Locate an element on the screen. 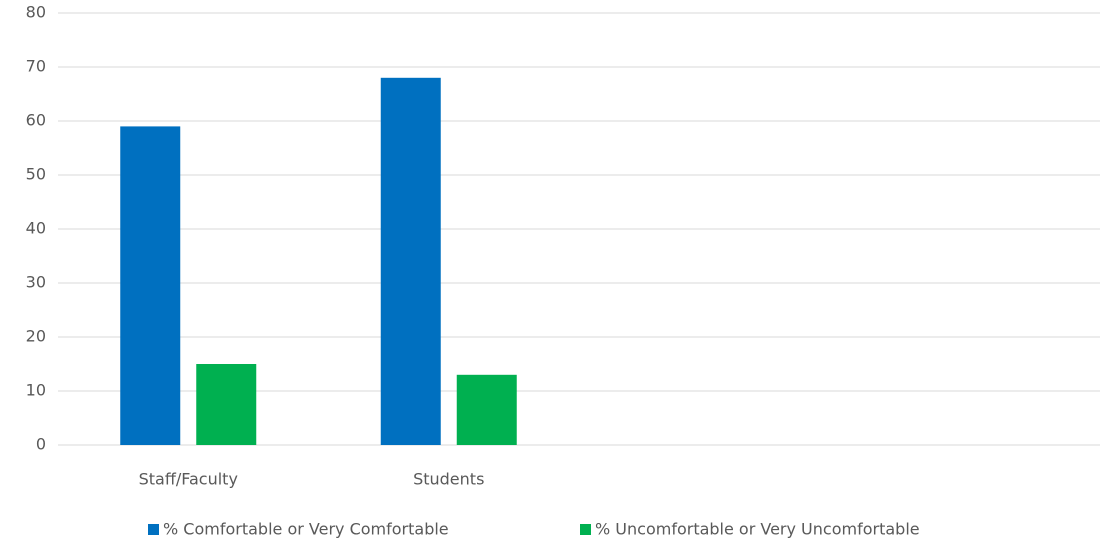 The image size is (1112, 546). y-tick-label: 10 is located at coordinates (36, 390).